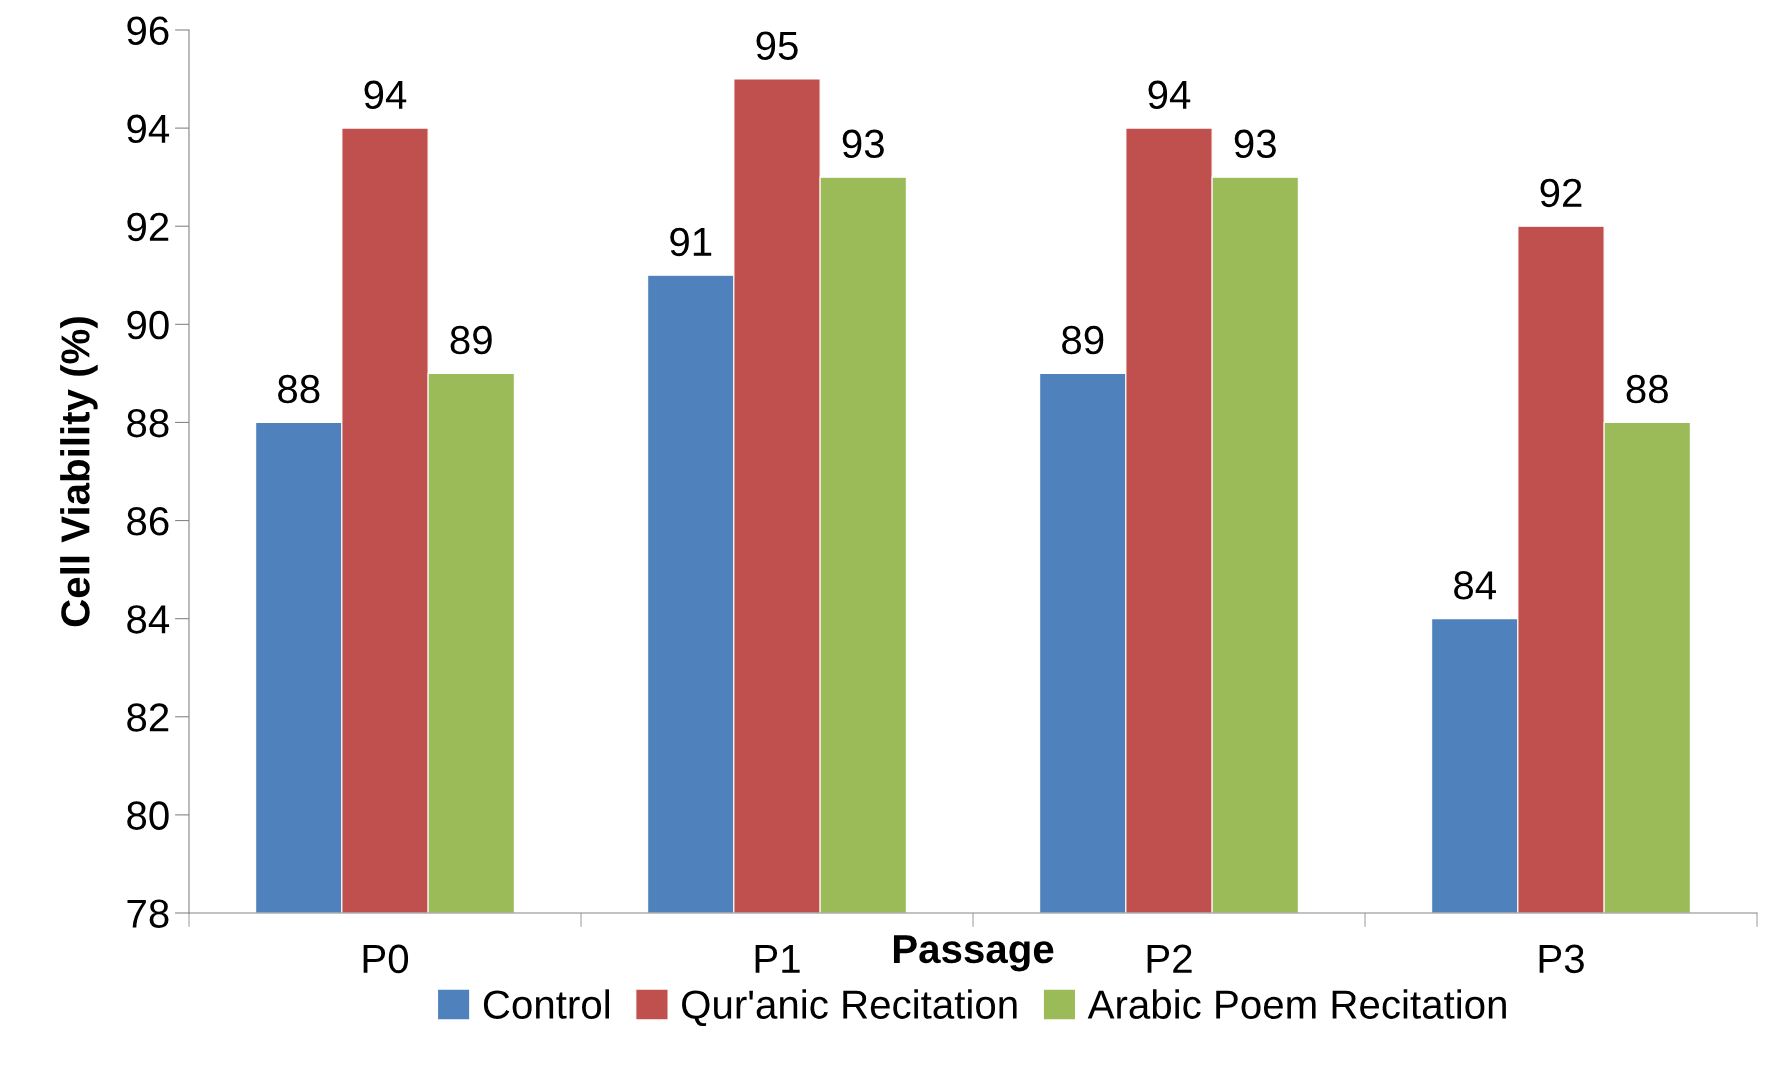 Image resolution: width=1768 pixels, height=1068 pixels. Describe the element at coordinates (148, 913) in the screenshot. I see `y-tick-label: 78` at that location.